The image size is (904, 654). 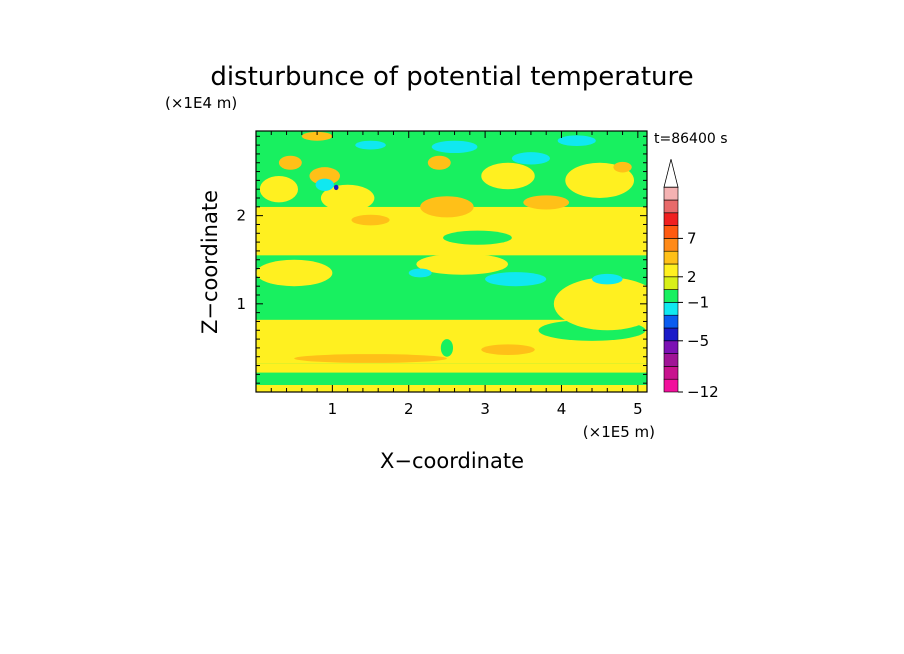 What do you see at coordinates (671, 173) in the screenshot?
I see `colorbar-extend-arrow` at bounding box center [671, 173].